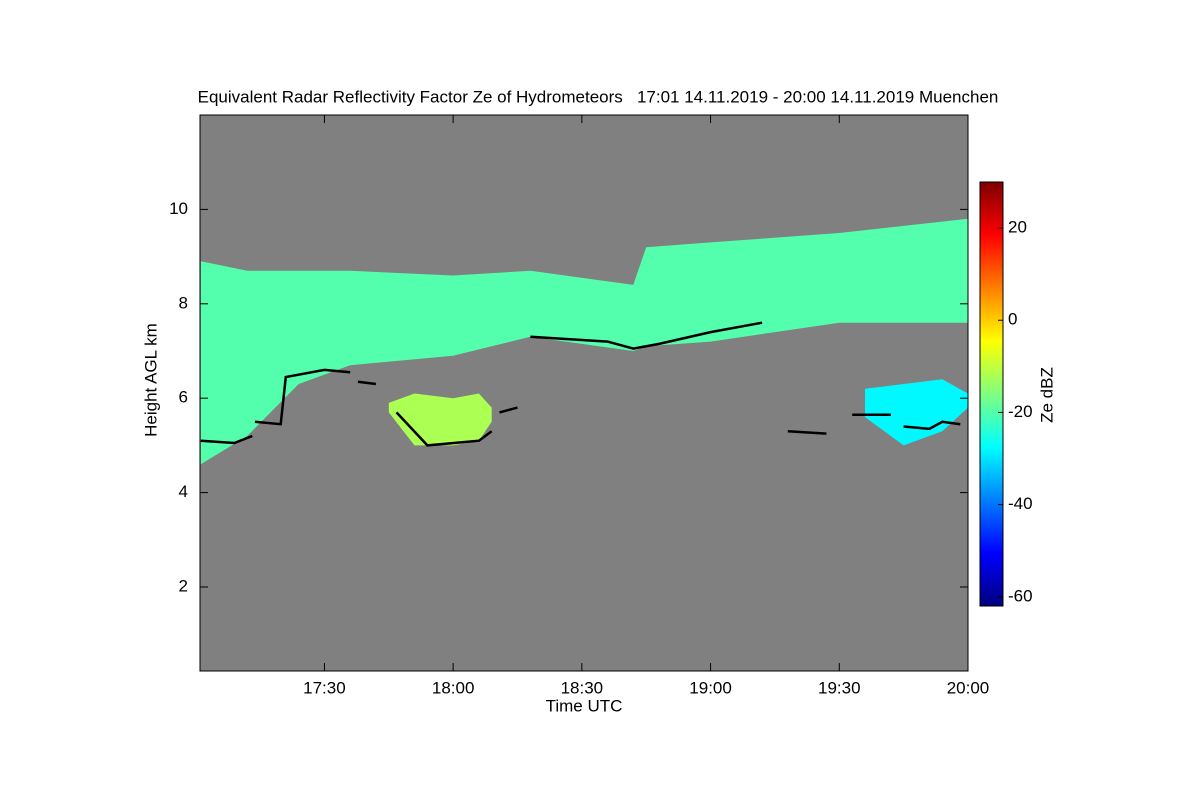 This screenshot has width=1200, height=800. I want to click on x-tick-label: 18:30, so click(582, 687).